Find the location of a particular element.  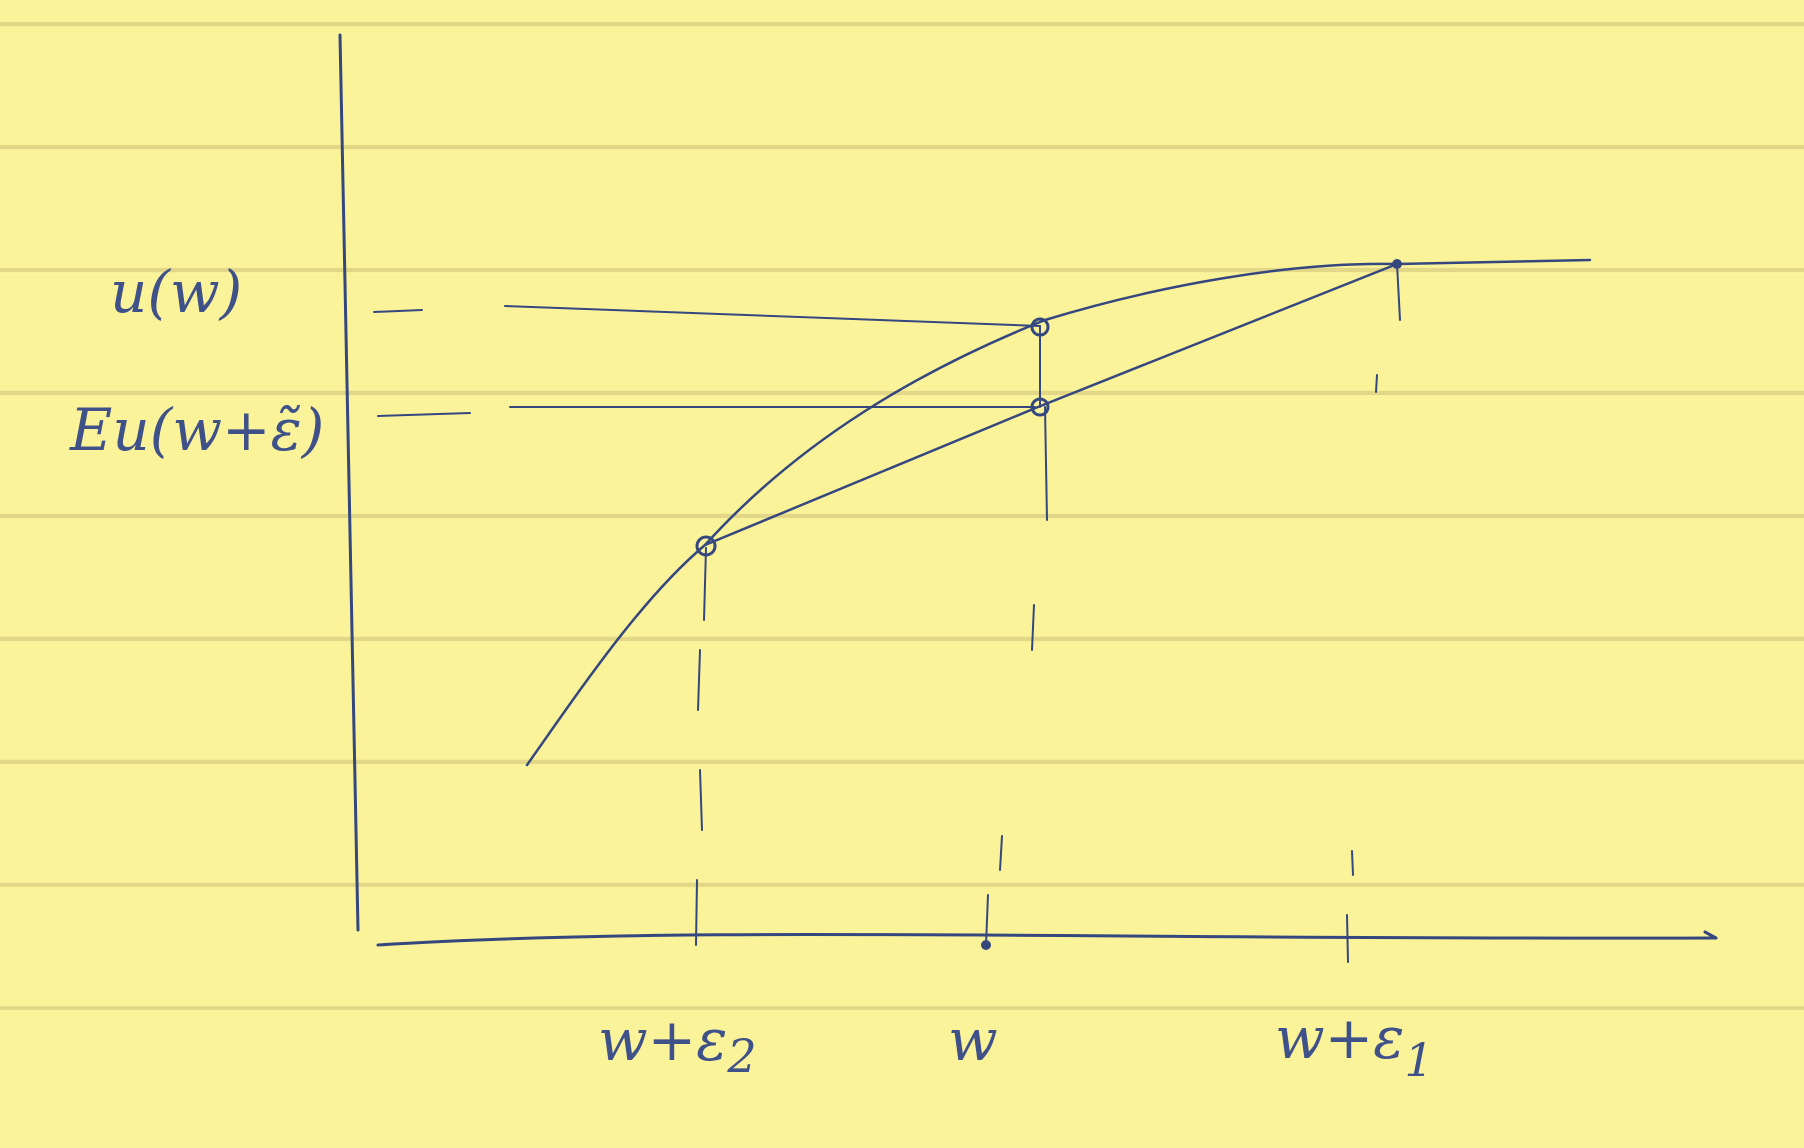

y-label-eu-w-eps: Eu(w+ε̃) is located at coordinates (196, 430).